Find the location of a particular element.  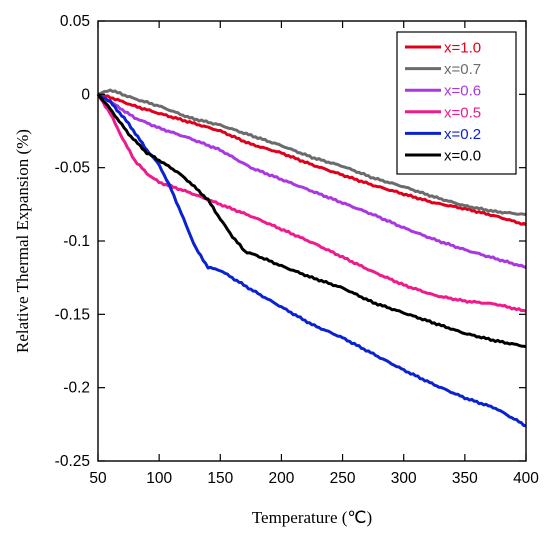

legend: x=1.0 x=0.7 x=0.6 x=0.5 x=0.2 x=0.0 is located at coordinates (456, 103).